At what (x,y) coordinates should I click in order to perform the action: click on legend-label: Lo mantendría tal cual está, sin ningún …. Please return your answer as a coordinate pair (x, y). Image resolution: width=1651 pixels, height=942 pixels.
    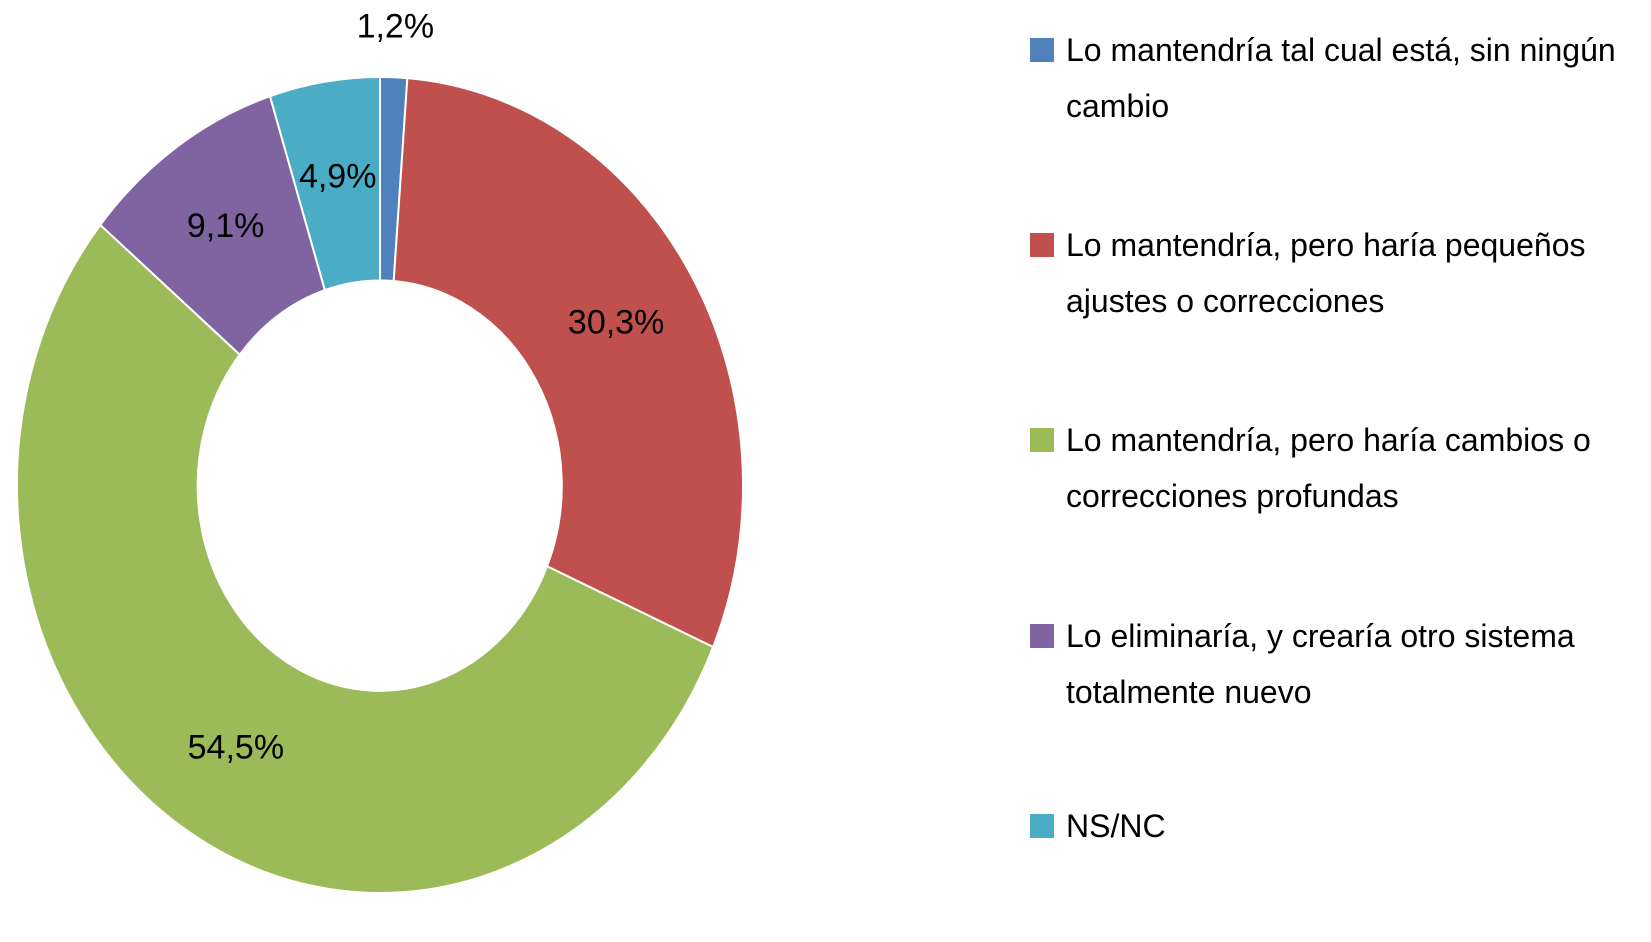
    Looking at the image, I should click on (1341, 78).